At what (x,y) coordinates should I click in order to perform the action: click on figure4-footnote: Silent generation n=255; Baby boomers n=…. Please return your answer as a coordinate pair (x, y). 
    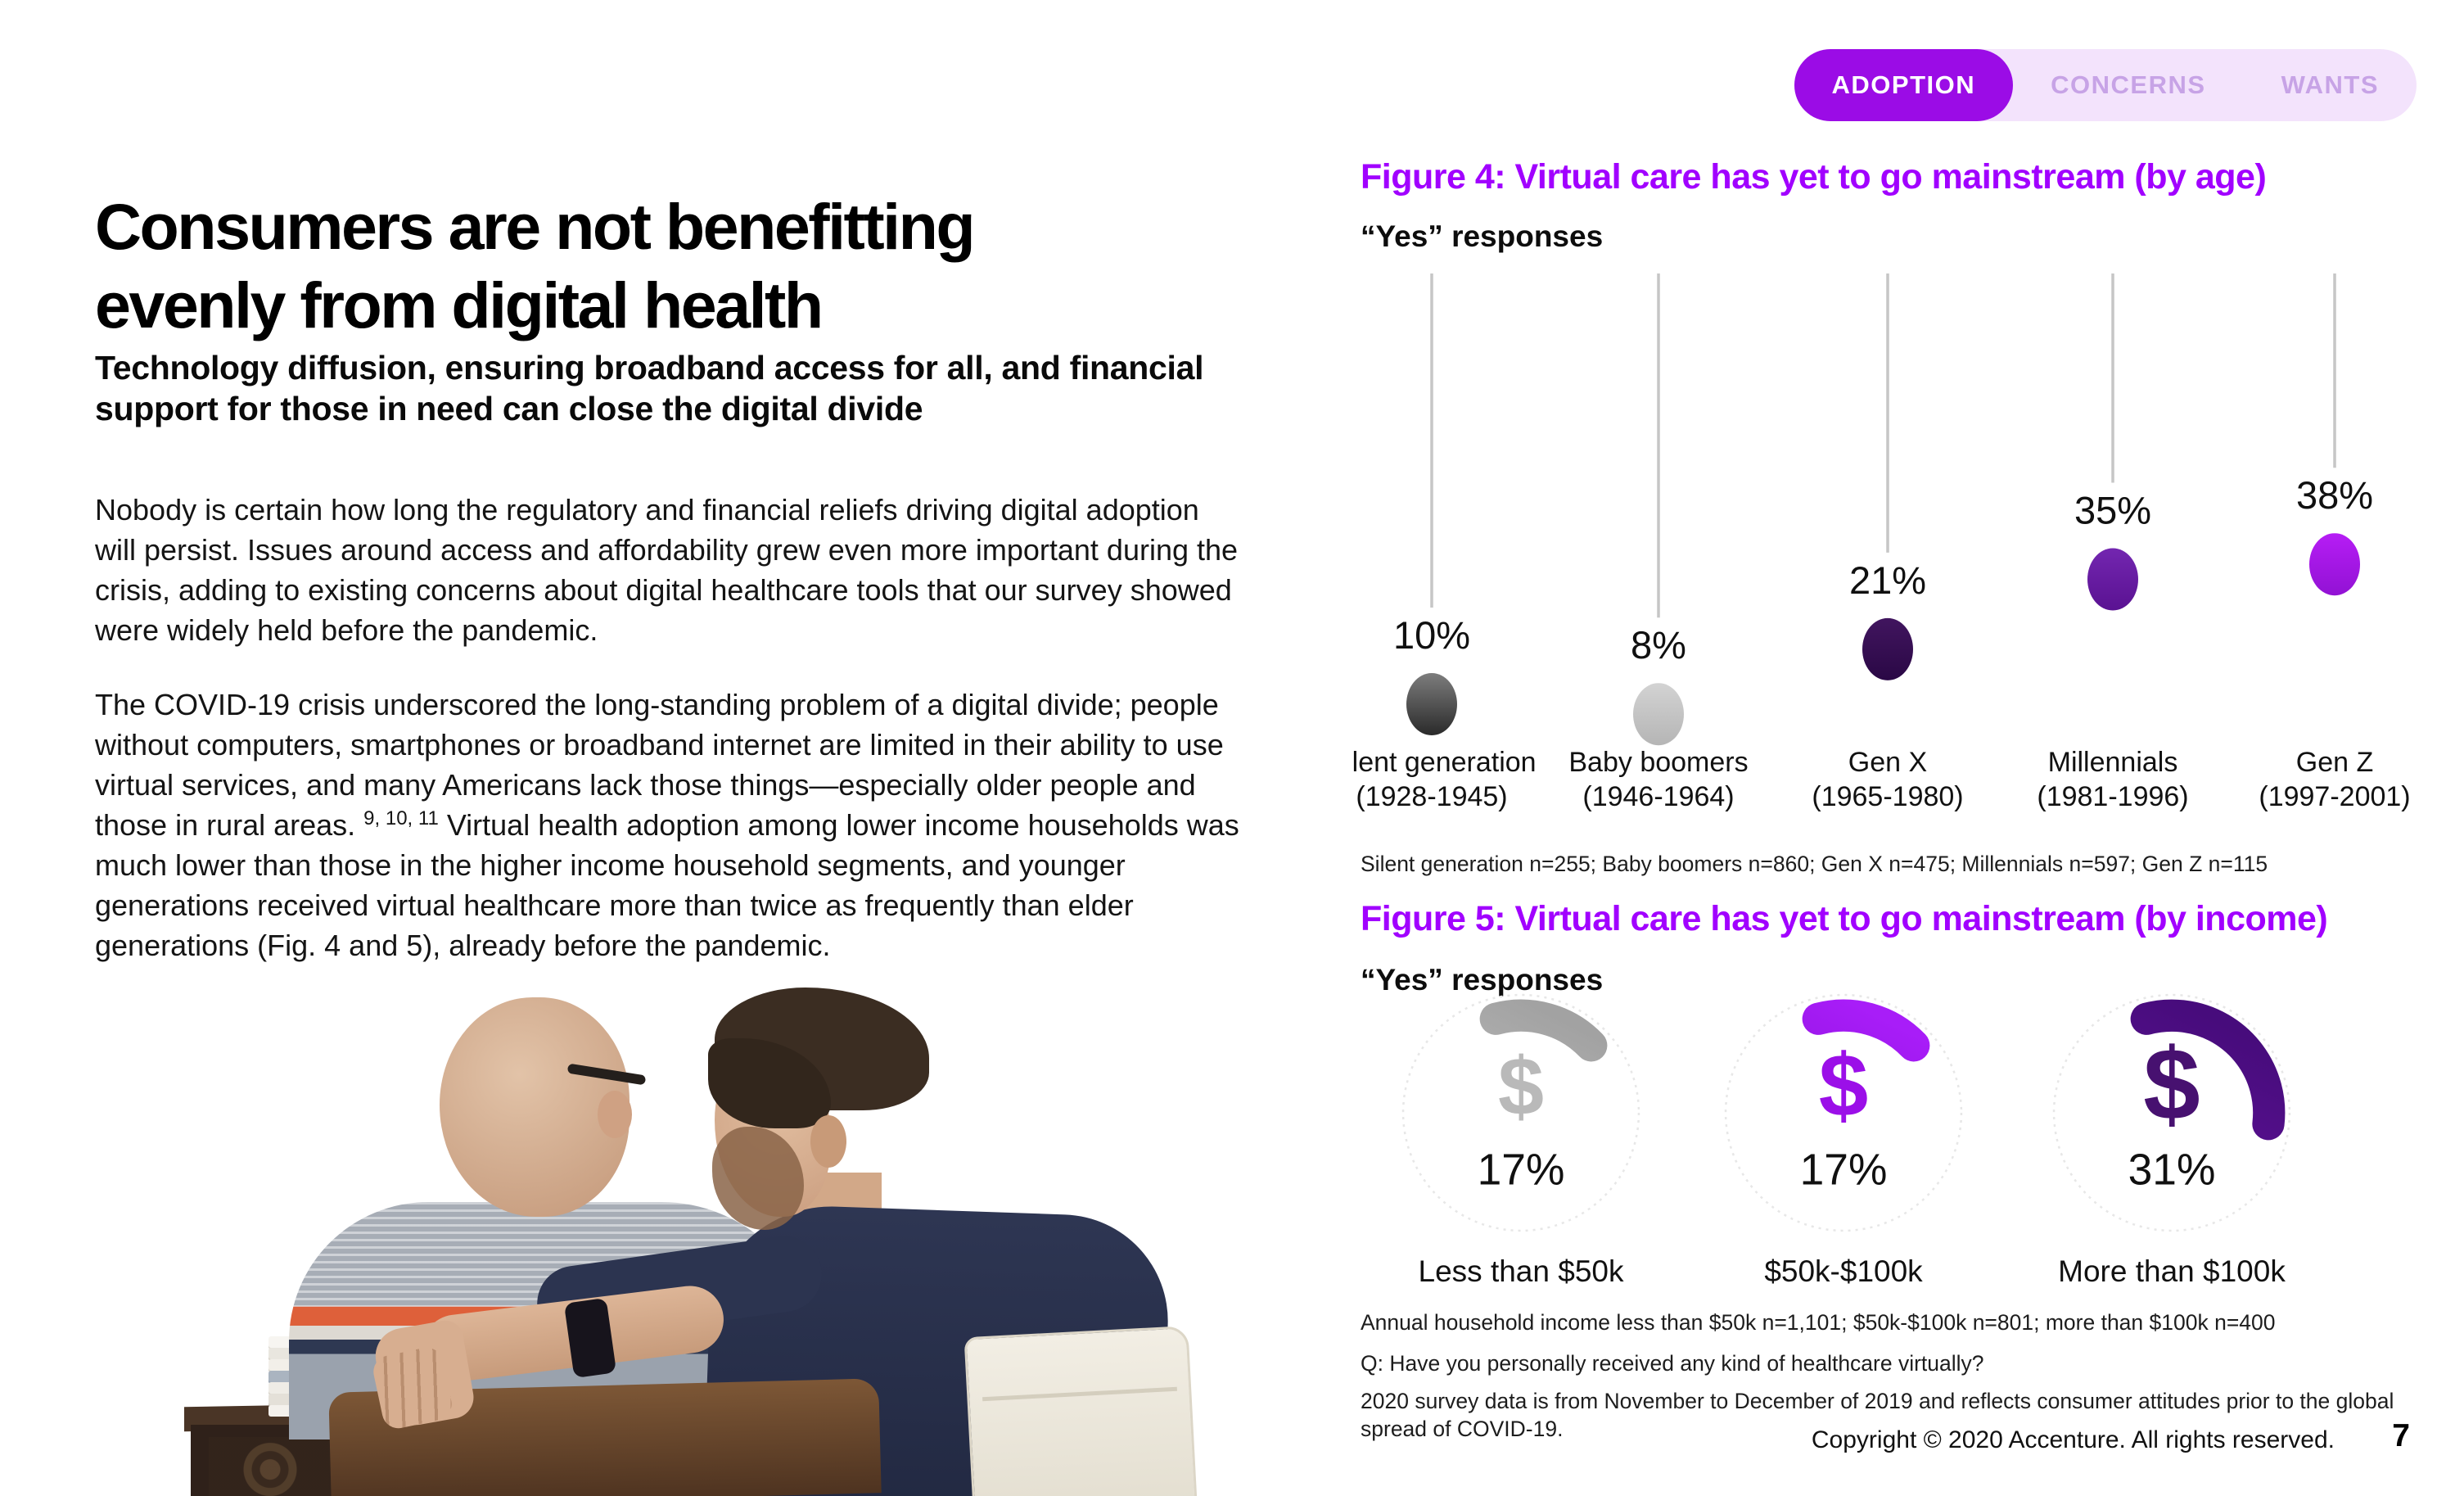
    Looking at the image, I should click on (1814, 864).